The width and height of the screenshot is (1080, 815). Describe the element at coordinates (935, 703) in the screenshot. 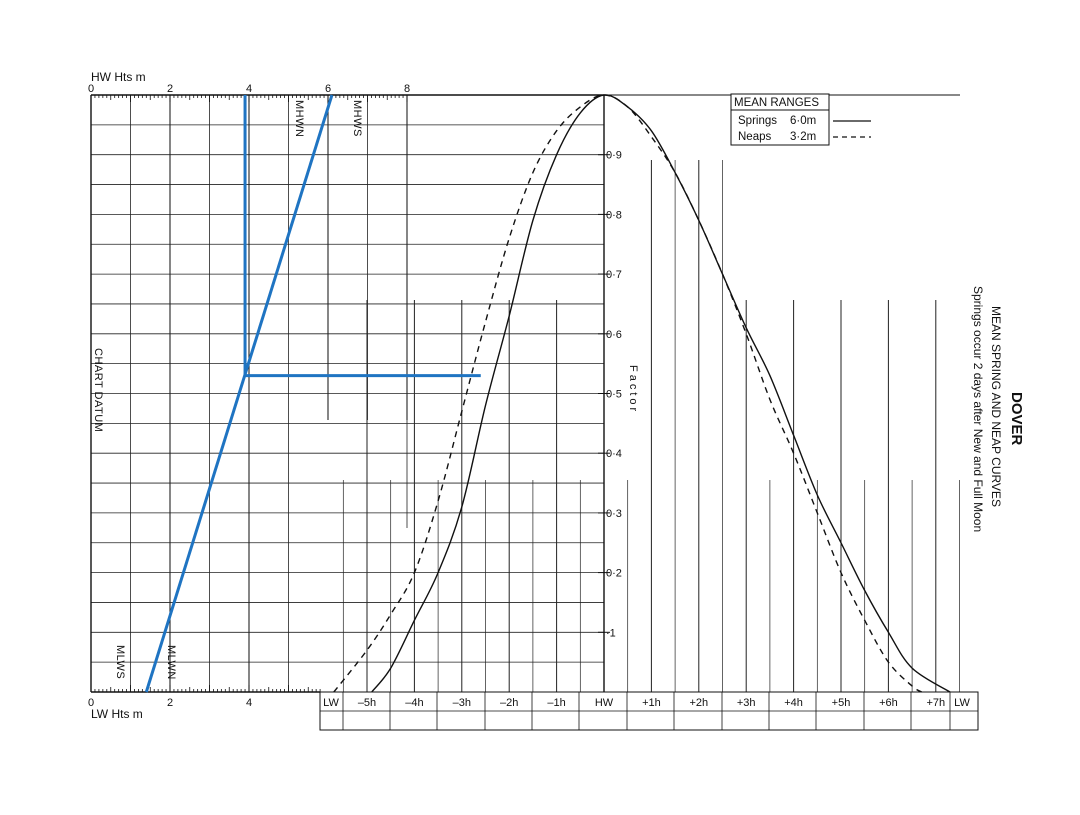

I see `time-tick-label: +7h` at that location.